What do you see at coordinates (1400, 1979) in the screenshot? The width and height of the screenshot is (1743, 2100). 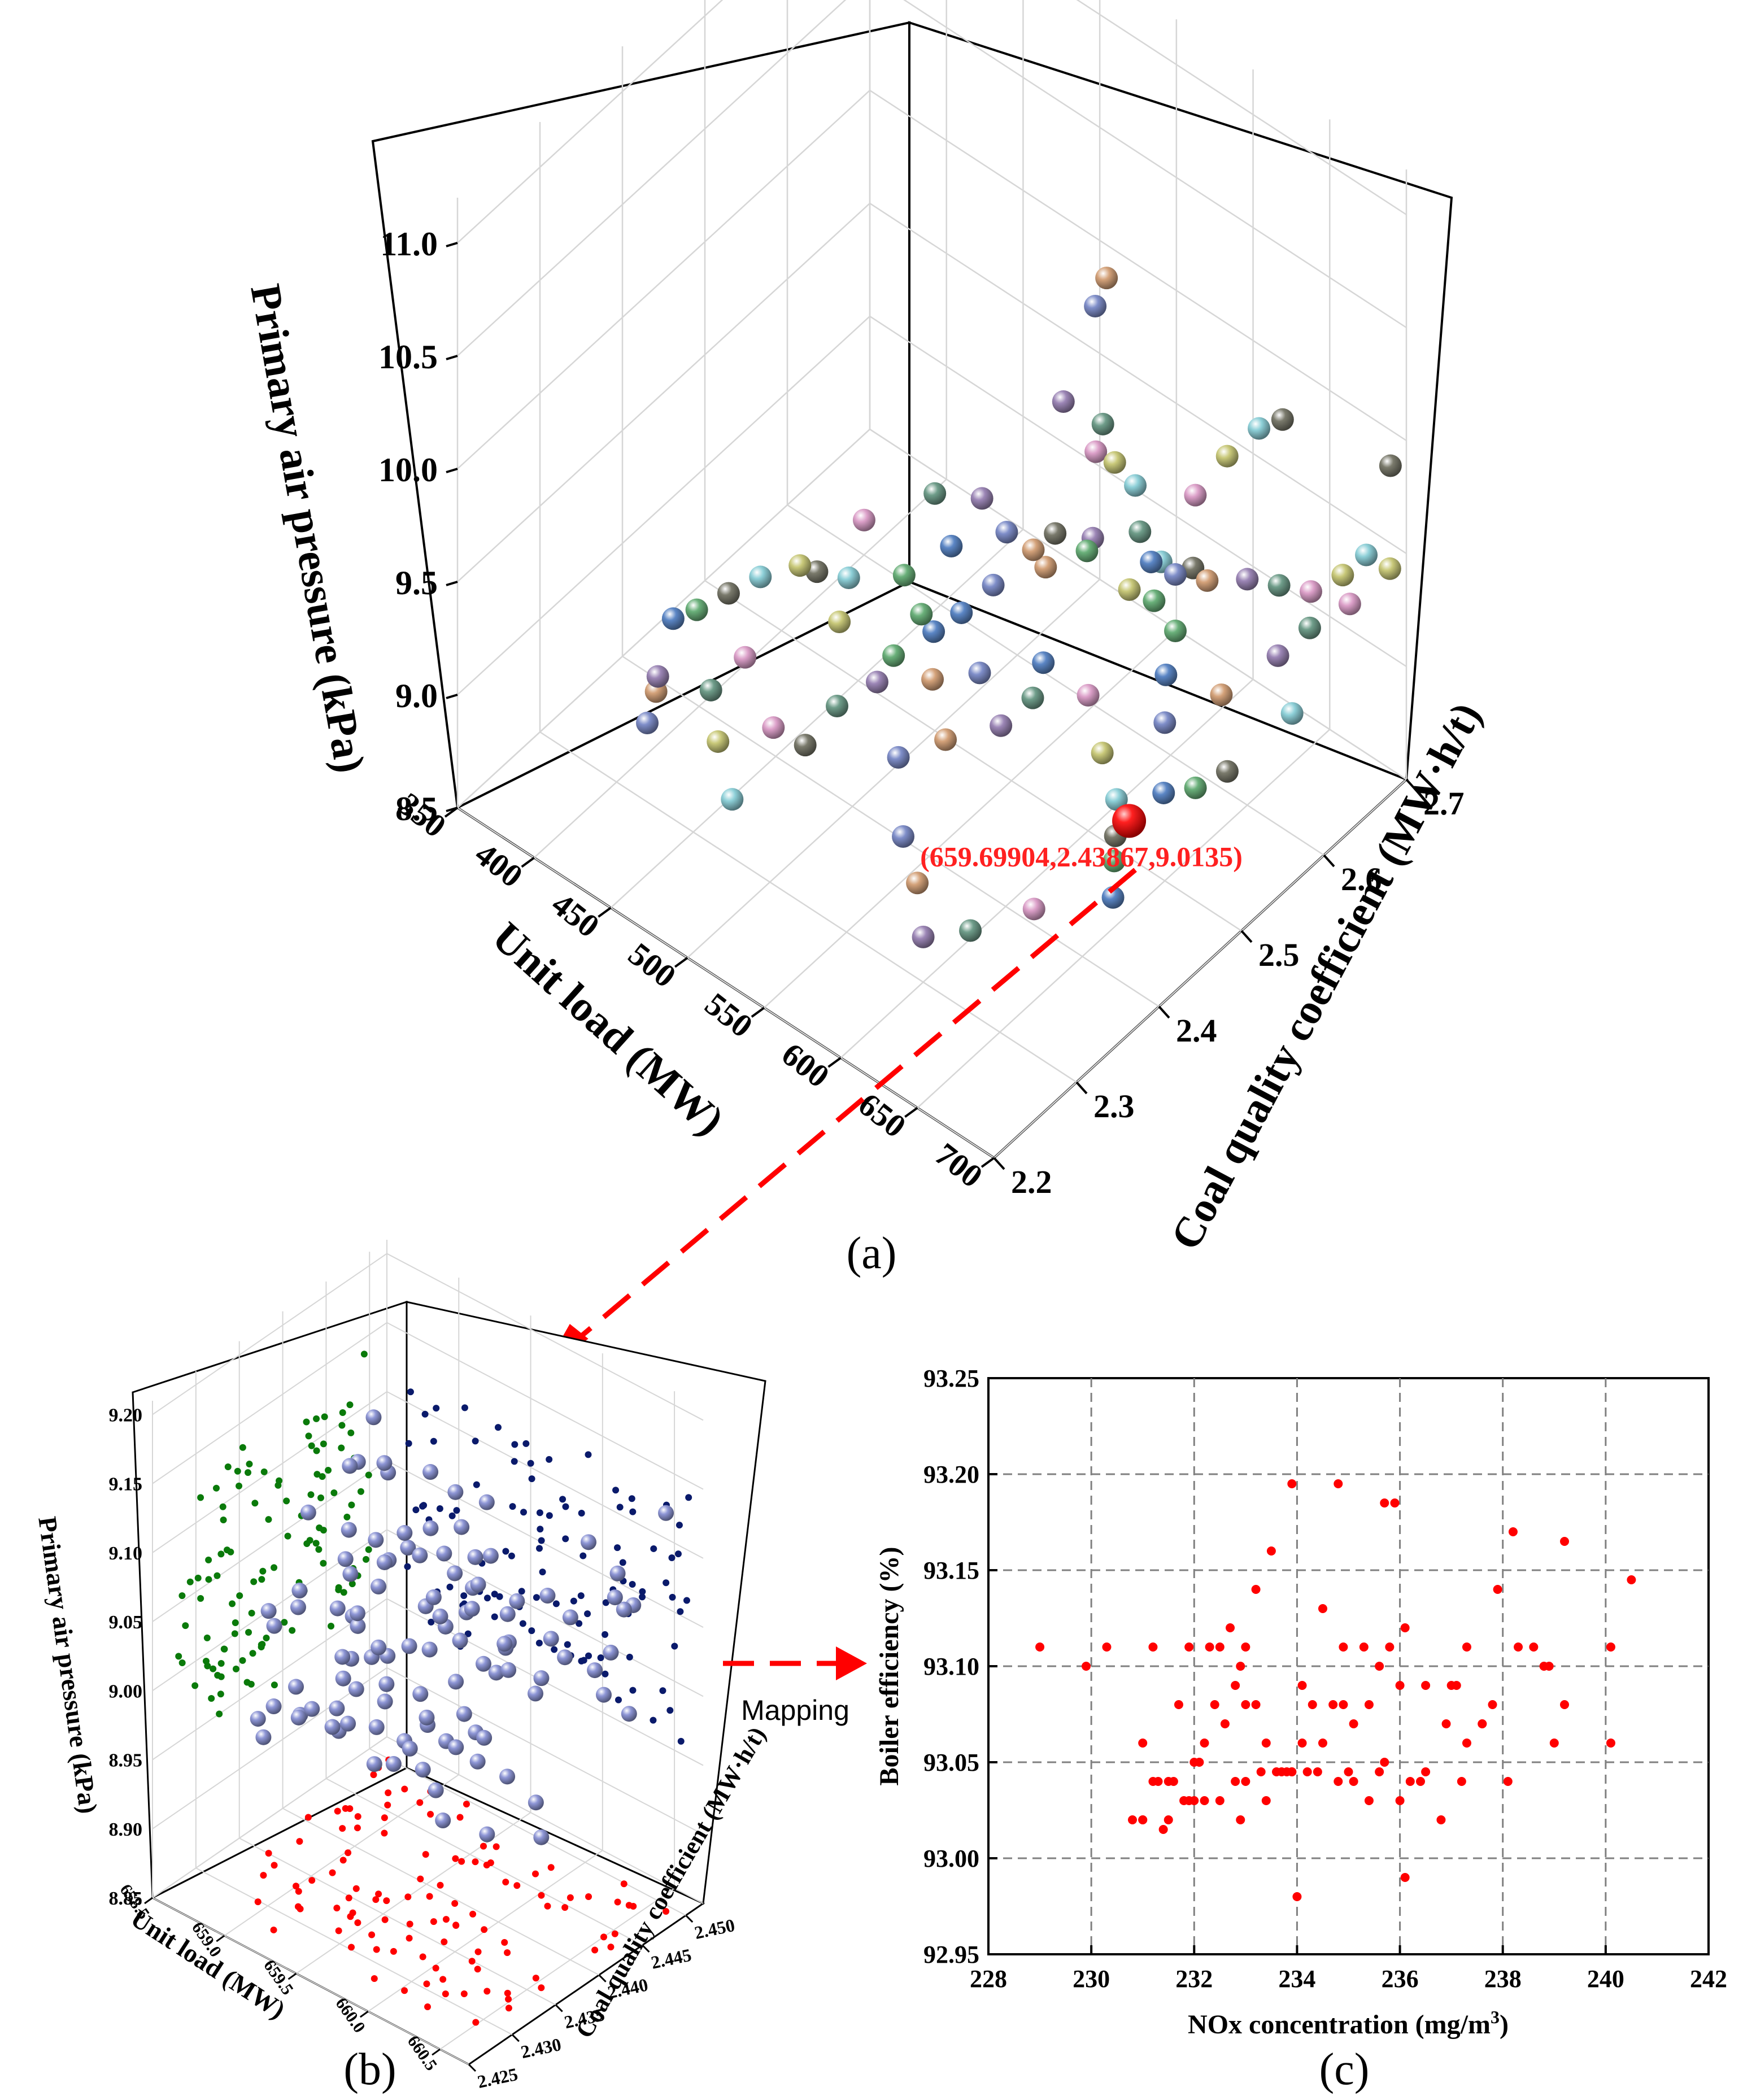 I see `panel-c-x-tick-label: 236` at bounding box center [1400, 1979].